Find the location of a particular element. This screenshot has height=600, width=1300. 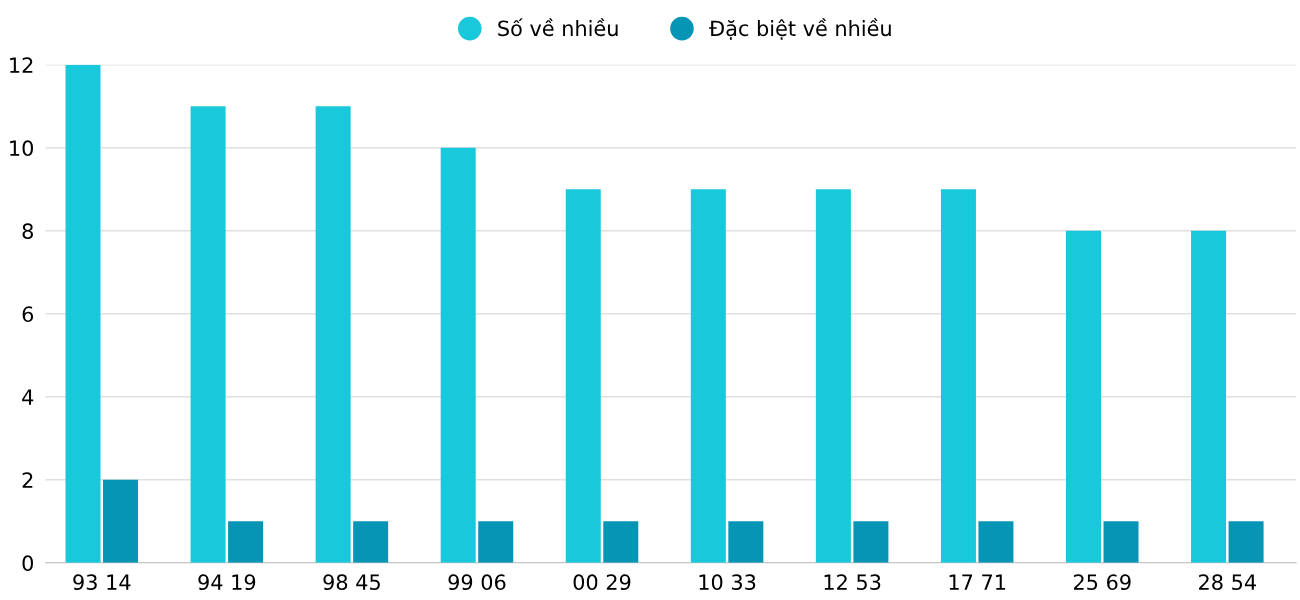

x-tick-label: 12 53 is located at coordinates (852, 582).